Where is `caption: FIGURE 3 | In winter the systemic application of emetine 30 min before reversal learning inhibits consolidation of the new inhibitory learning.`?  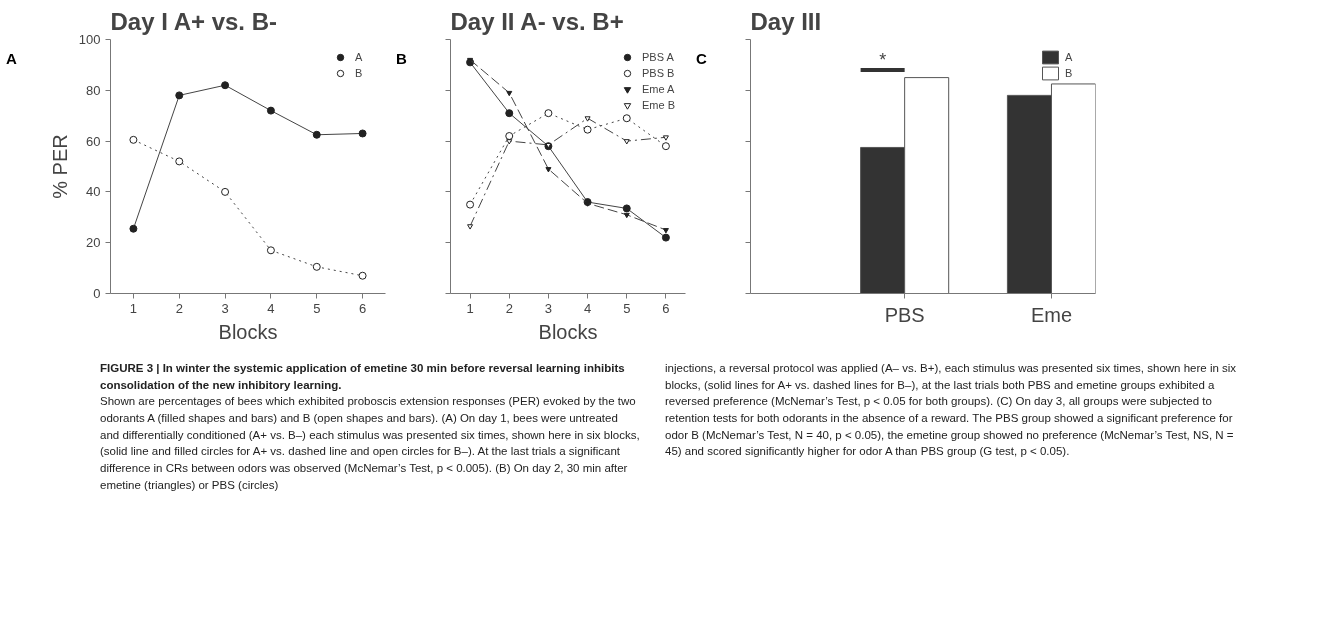
caption: FIGURE 3 | In winter the systemic application of emetine 30 min before reversal learning inhibits consolidation of the new inhibitory learning. is located at coordinates (362, 376).